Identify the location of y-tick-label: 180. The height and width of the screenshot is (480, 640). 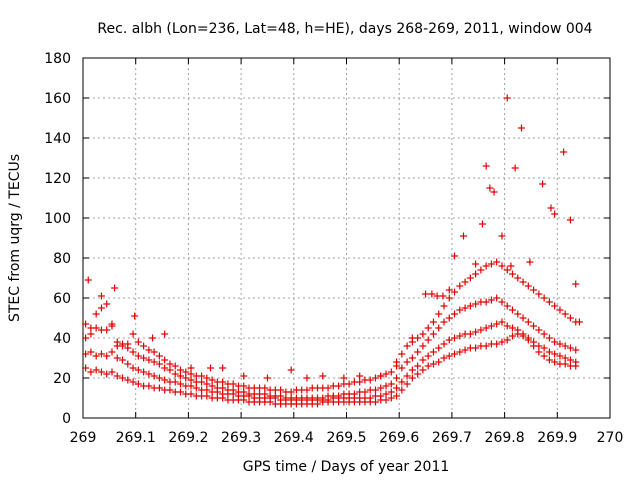
(57, 59).